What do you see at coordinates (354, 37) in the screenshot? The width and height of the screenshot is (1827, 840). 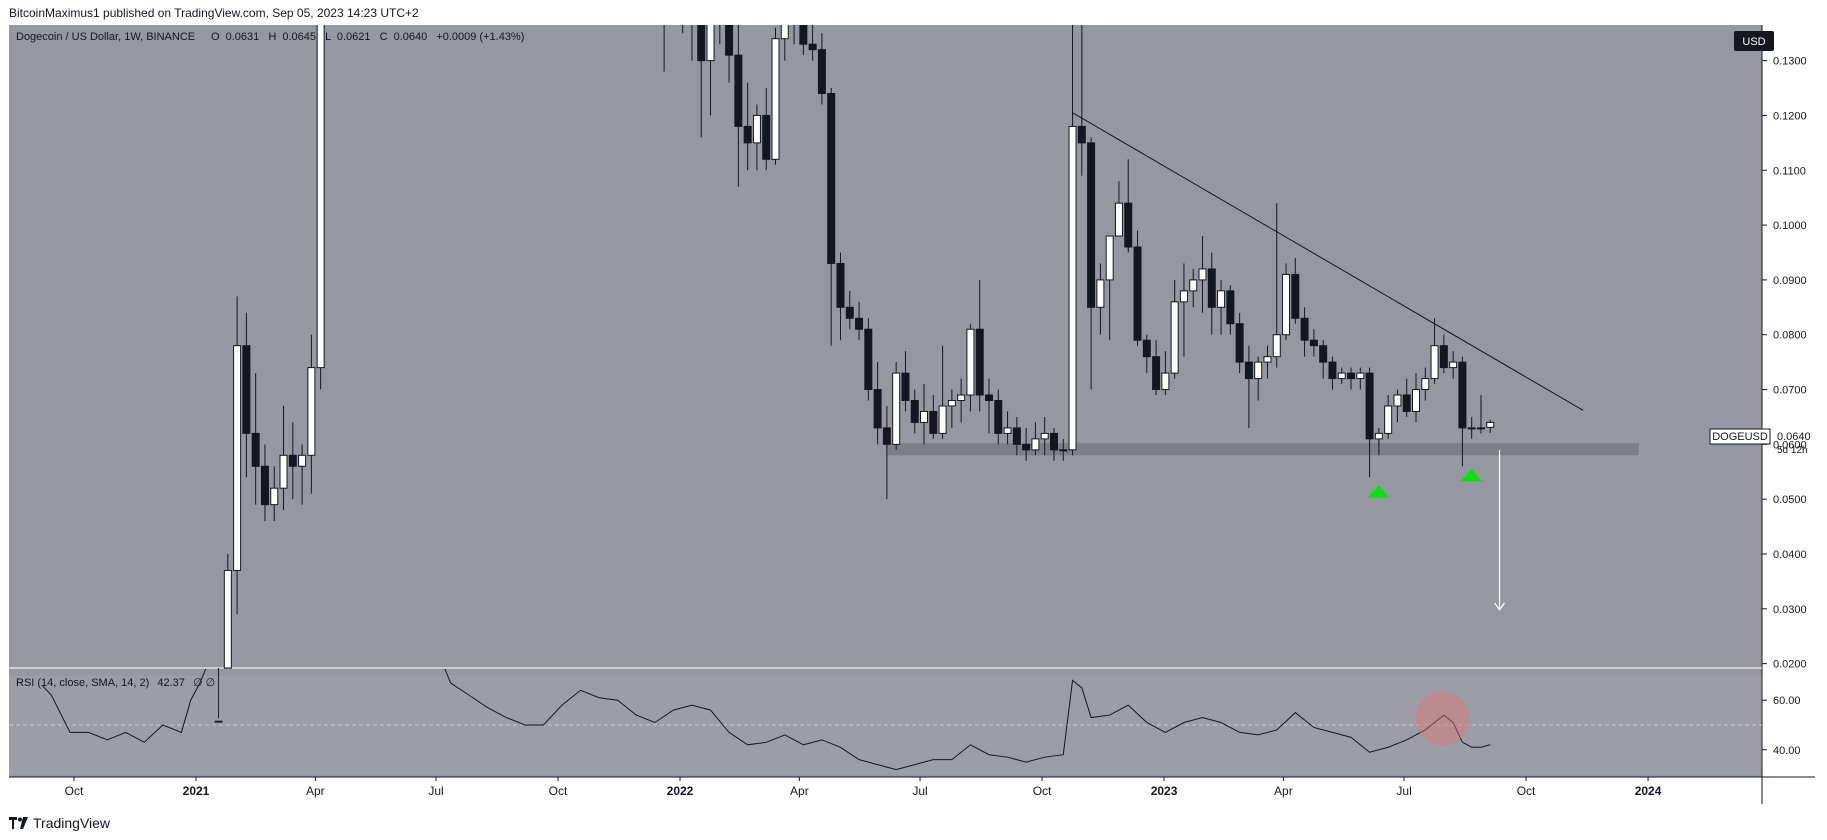 I see `ohlc-low: 0.0621` at bounding box center [354, 37].